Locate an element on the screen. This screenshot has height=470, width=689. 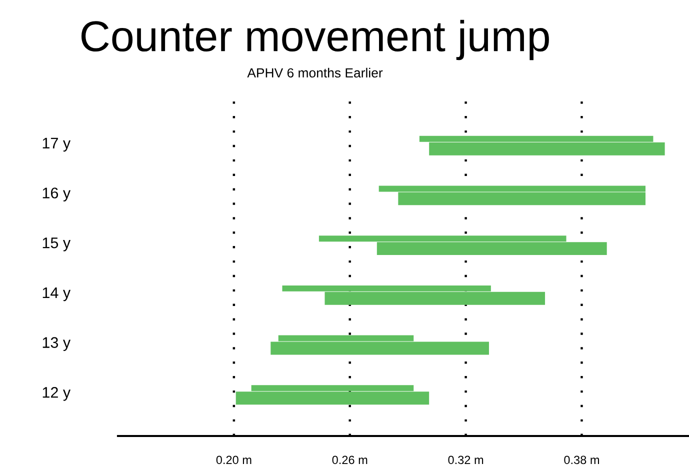
x-tick-label: 0.38 m is located at coordinates (581, 460).